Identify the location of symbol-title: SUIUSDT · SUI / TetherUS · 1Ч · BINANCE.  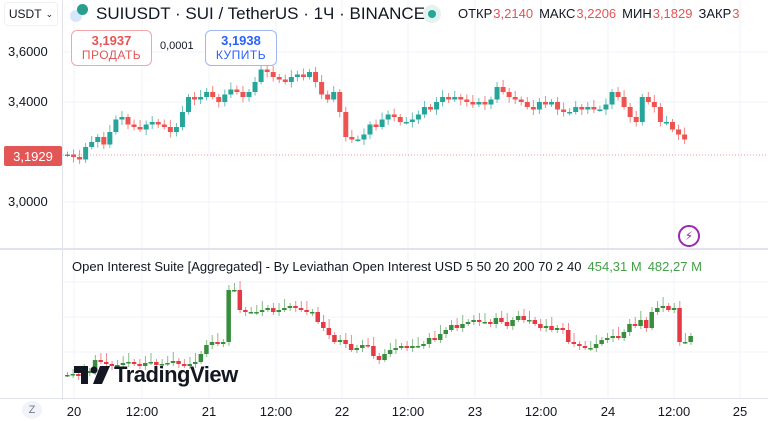
(261, 13).